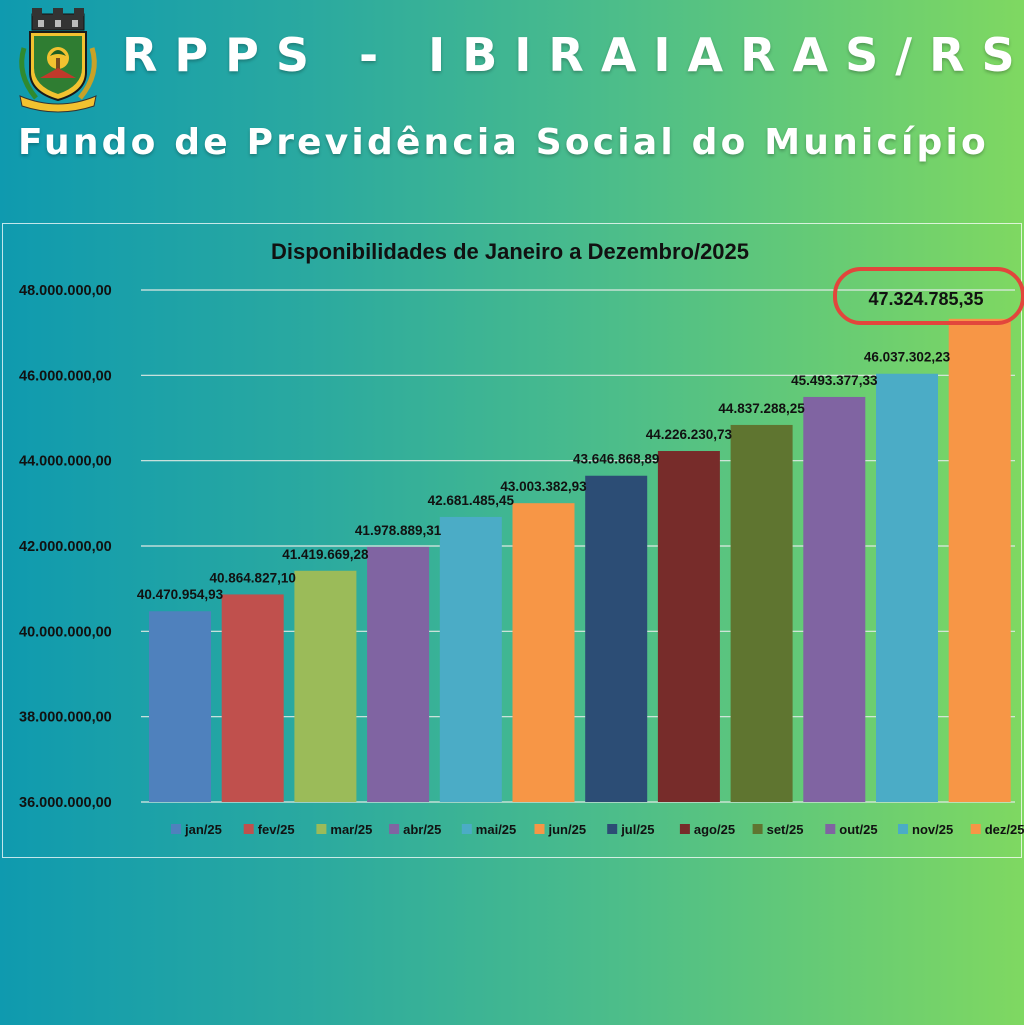 Image resolution: width=1024 pixels, height=1025 pixels. Describe the element at coordinates (907, 357) in the screenshot. I see `data-label: 46.037.302,23` at that location.